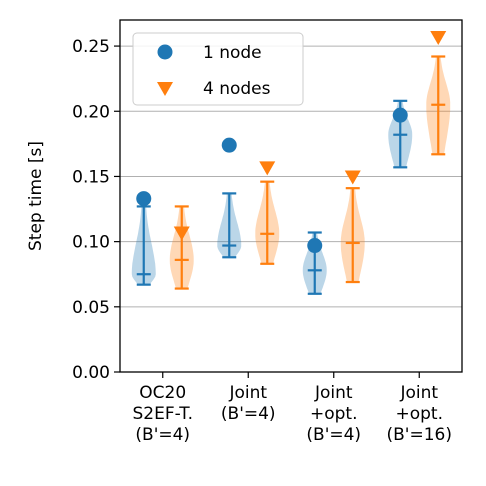 This screenshot has width=486, height=486. I want to click on legend-box, so click(218, 69).